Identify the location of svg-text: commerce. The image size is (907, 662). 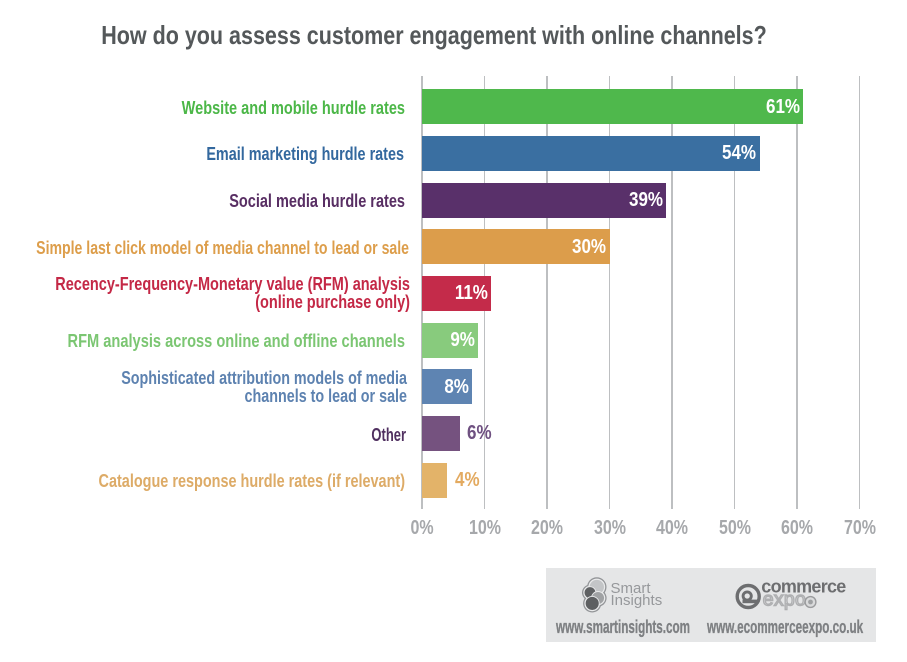
(803, 586).